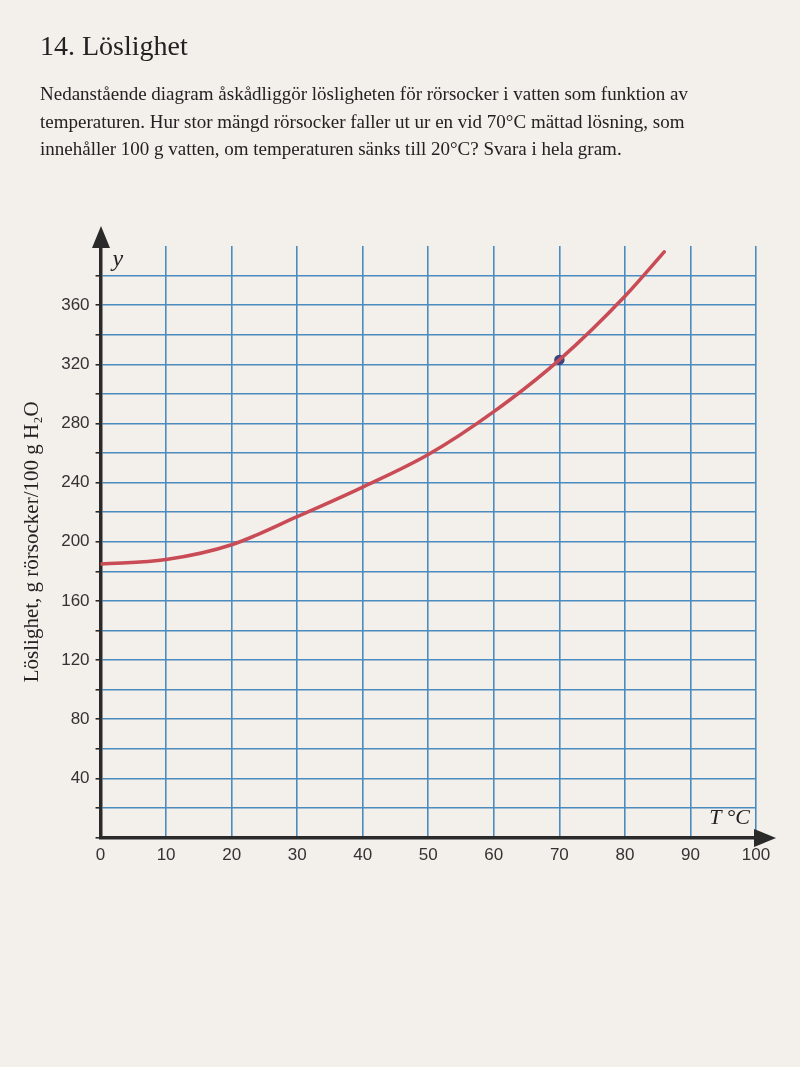 This screenshot has height=1067, width=800. Describe the element at coordinates (117, 258) in the screenshot. I see `annotation: y` at that location.